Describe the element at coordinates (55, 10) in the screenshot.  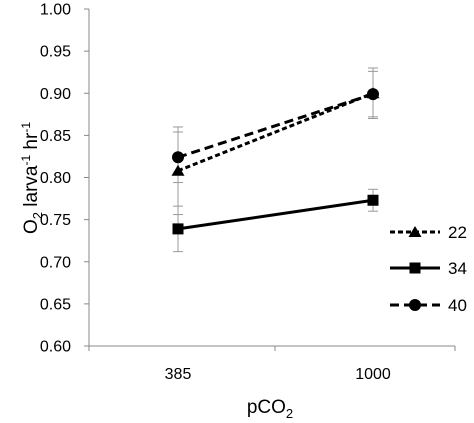
I see `y-tick-label: 1.00` at that location.